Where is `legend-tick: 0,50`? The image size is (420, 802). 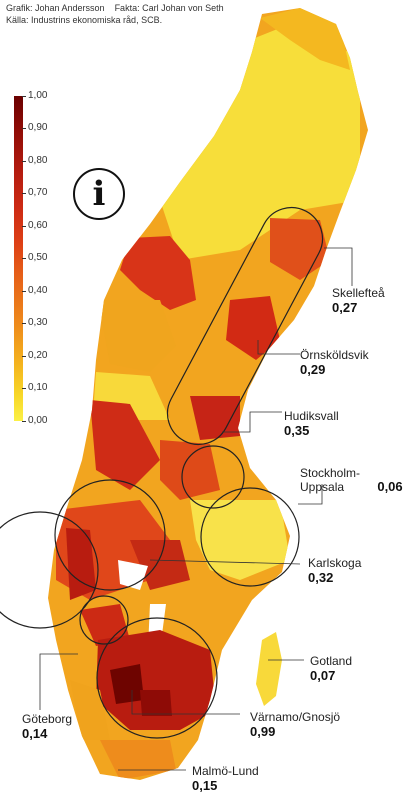 legend-tick: 0,50 is located at coordinates (34, 257).